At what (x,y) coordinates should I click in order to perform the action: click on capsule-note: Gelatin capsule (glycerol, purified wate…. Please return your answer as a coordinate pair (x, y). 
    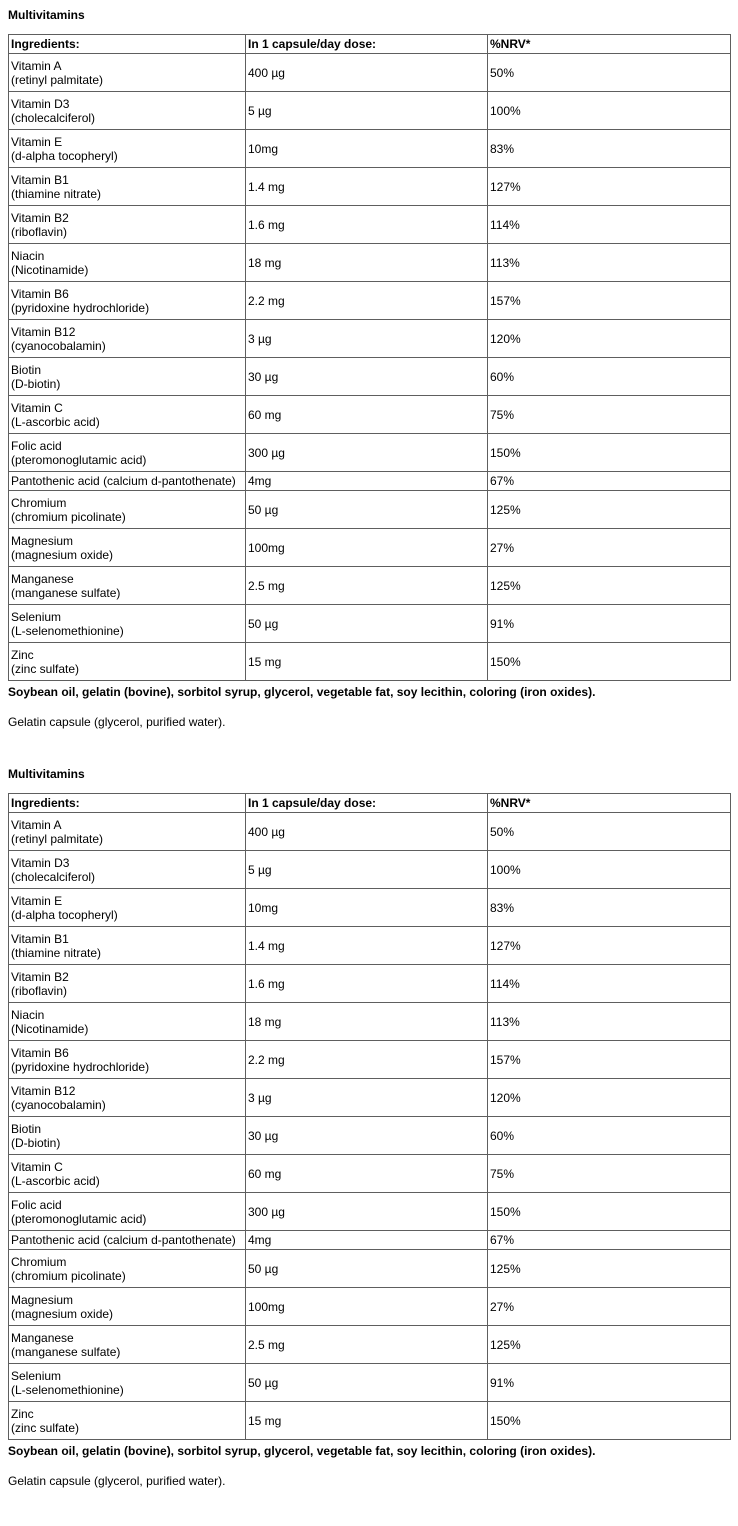
    Looking at the image, I should click on (117, 1481).